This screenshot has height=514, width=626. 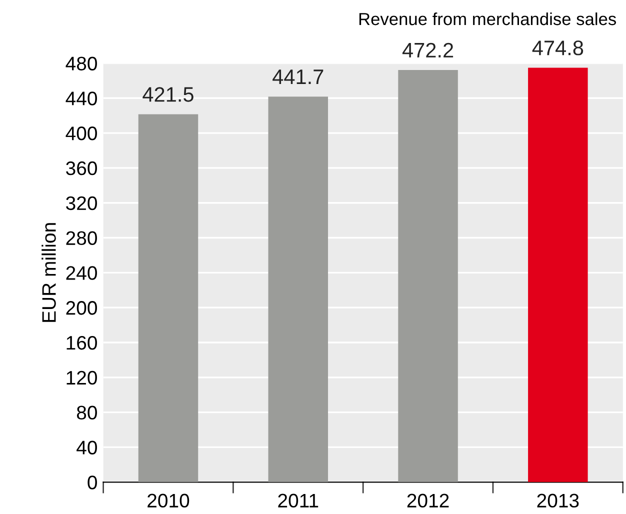 I want to click on y-tick-label: 160, so click(x=81, y=343).